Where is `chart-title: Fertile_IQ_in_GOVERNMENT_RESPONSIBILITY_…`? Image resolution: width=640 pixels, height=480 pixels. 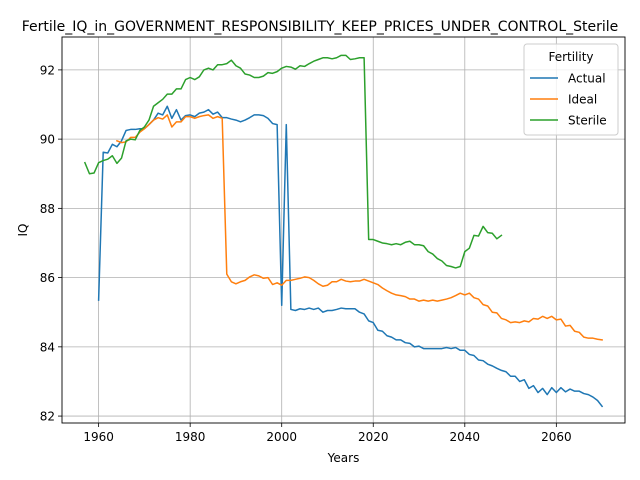 chart-title: Fertile_IQ_in_GOVERNMENT_RESPONSIBILITY_… is located at coordinates (320, 27).